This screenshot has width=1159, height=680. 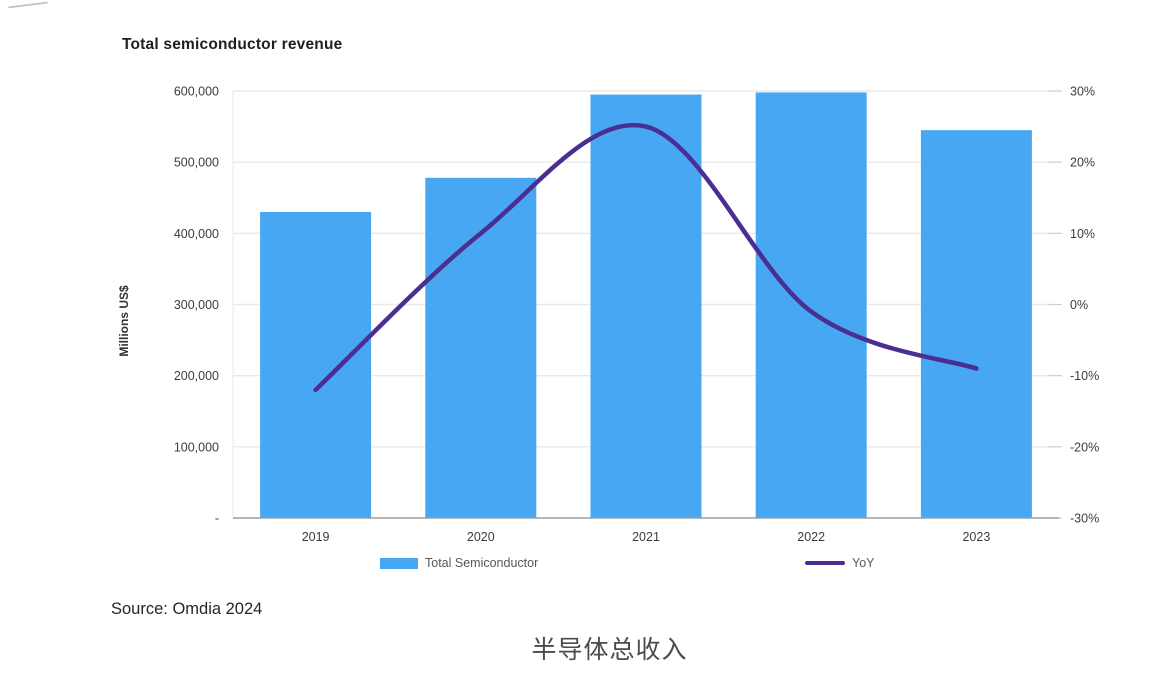 I want to click on legend-label-total-semiconductor: Total Semiconductor, so click(x=482, y=563).